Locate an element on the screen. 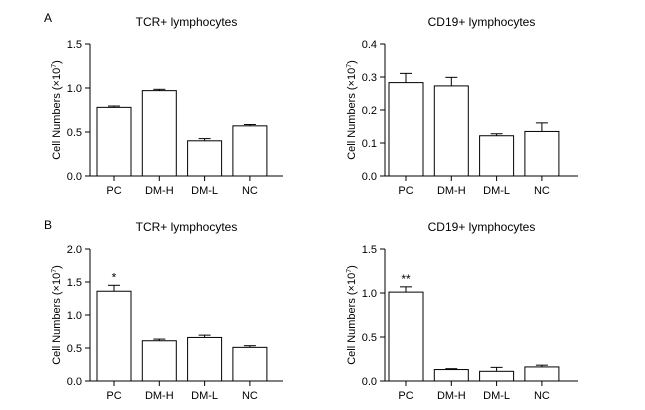 The height and width of the screenshot is (410, 645). y-tick-label: 0.4 is located at coordinates (369, 45).